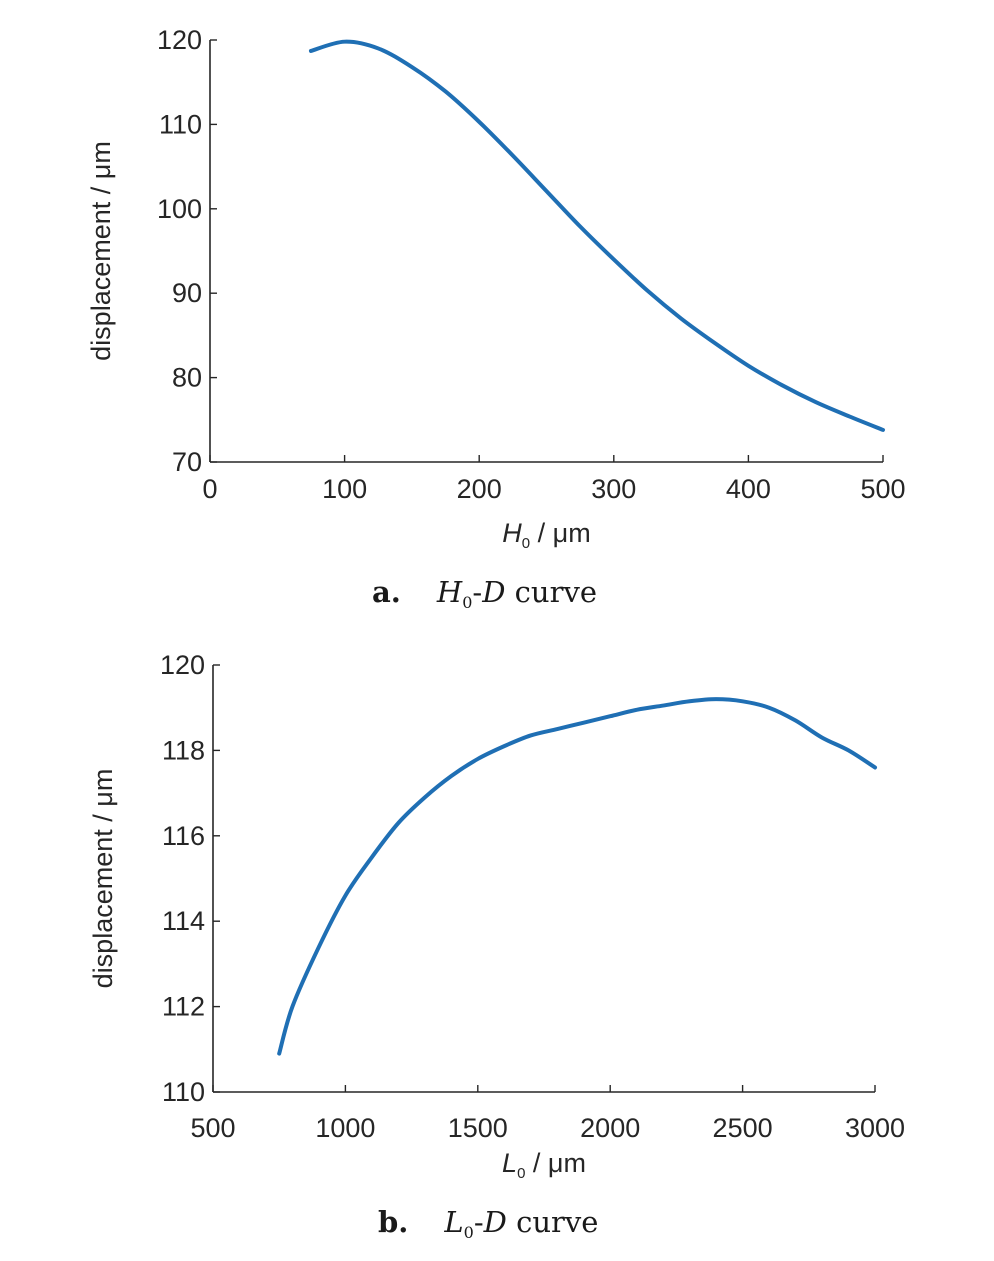  What do you see at coordinates (187, 462) in the screenshot?
I see `y-tick-label: 70` at bounding box center [187, 462].